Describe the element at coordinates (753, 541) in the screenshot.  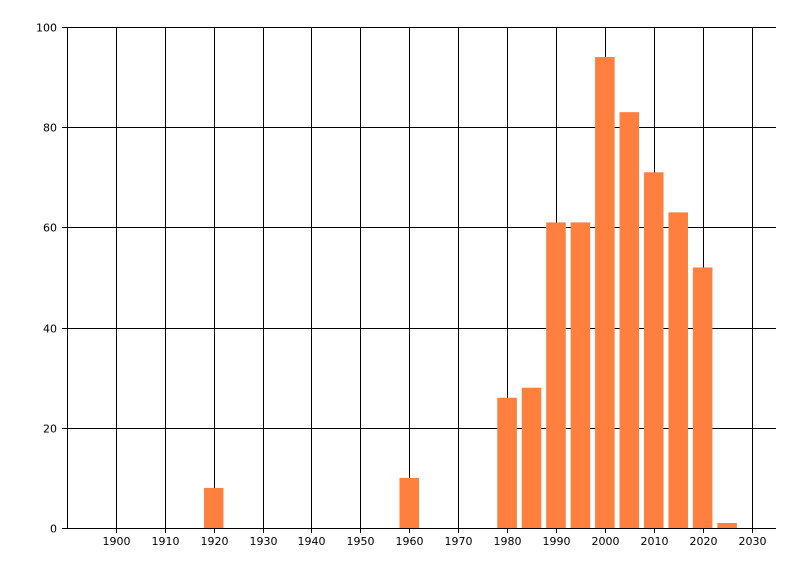
I see `x-tick-label-2030: 2030` at that location.